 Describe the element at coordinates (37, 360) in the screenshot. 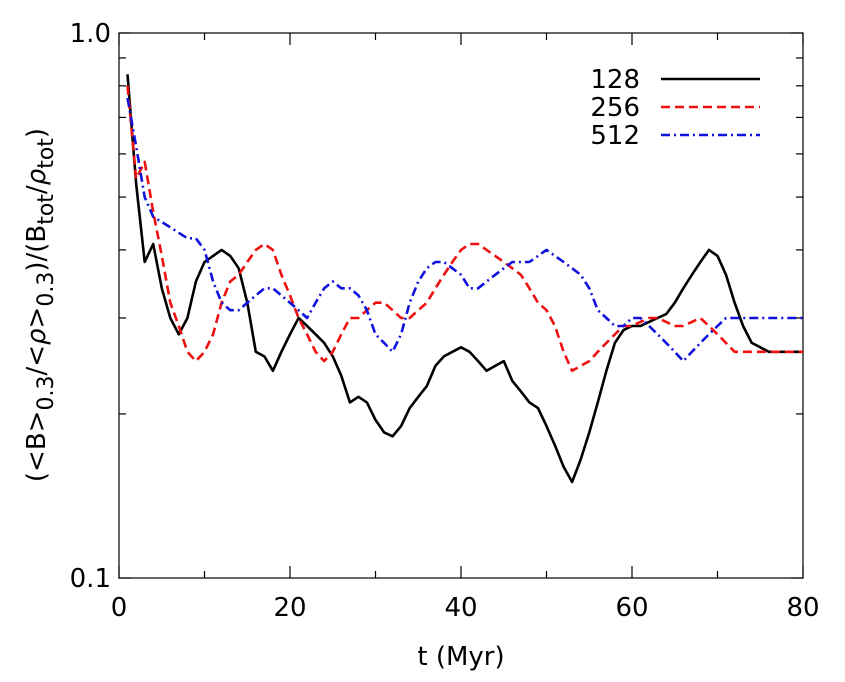

I see `y-label-mid: /<` at that location.